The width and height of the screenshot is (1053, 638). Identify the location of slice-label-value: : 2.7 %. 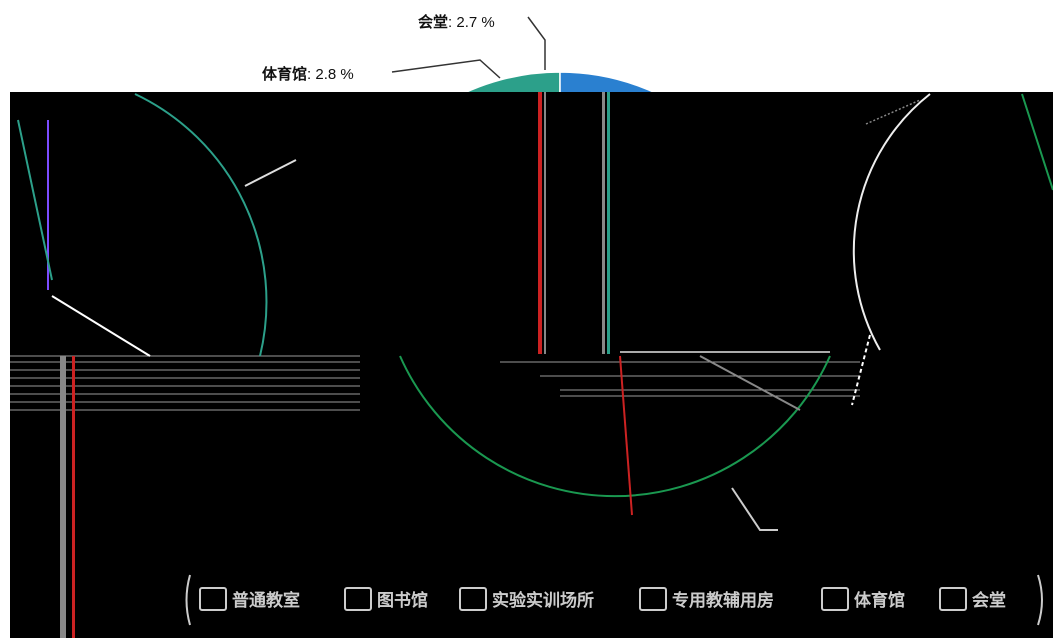
(471, 22).